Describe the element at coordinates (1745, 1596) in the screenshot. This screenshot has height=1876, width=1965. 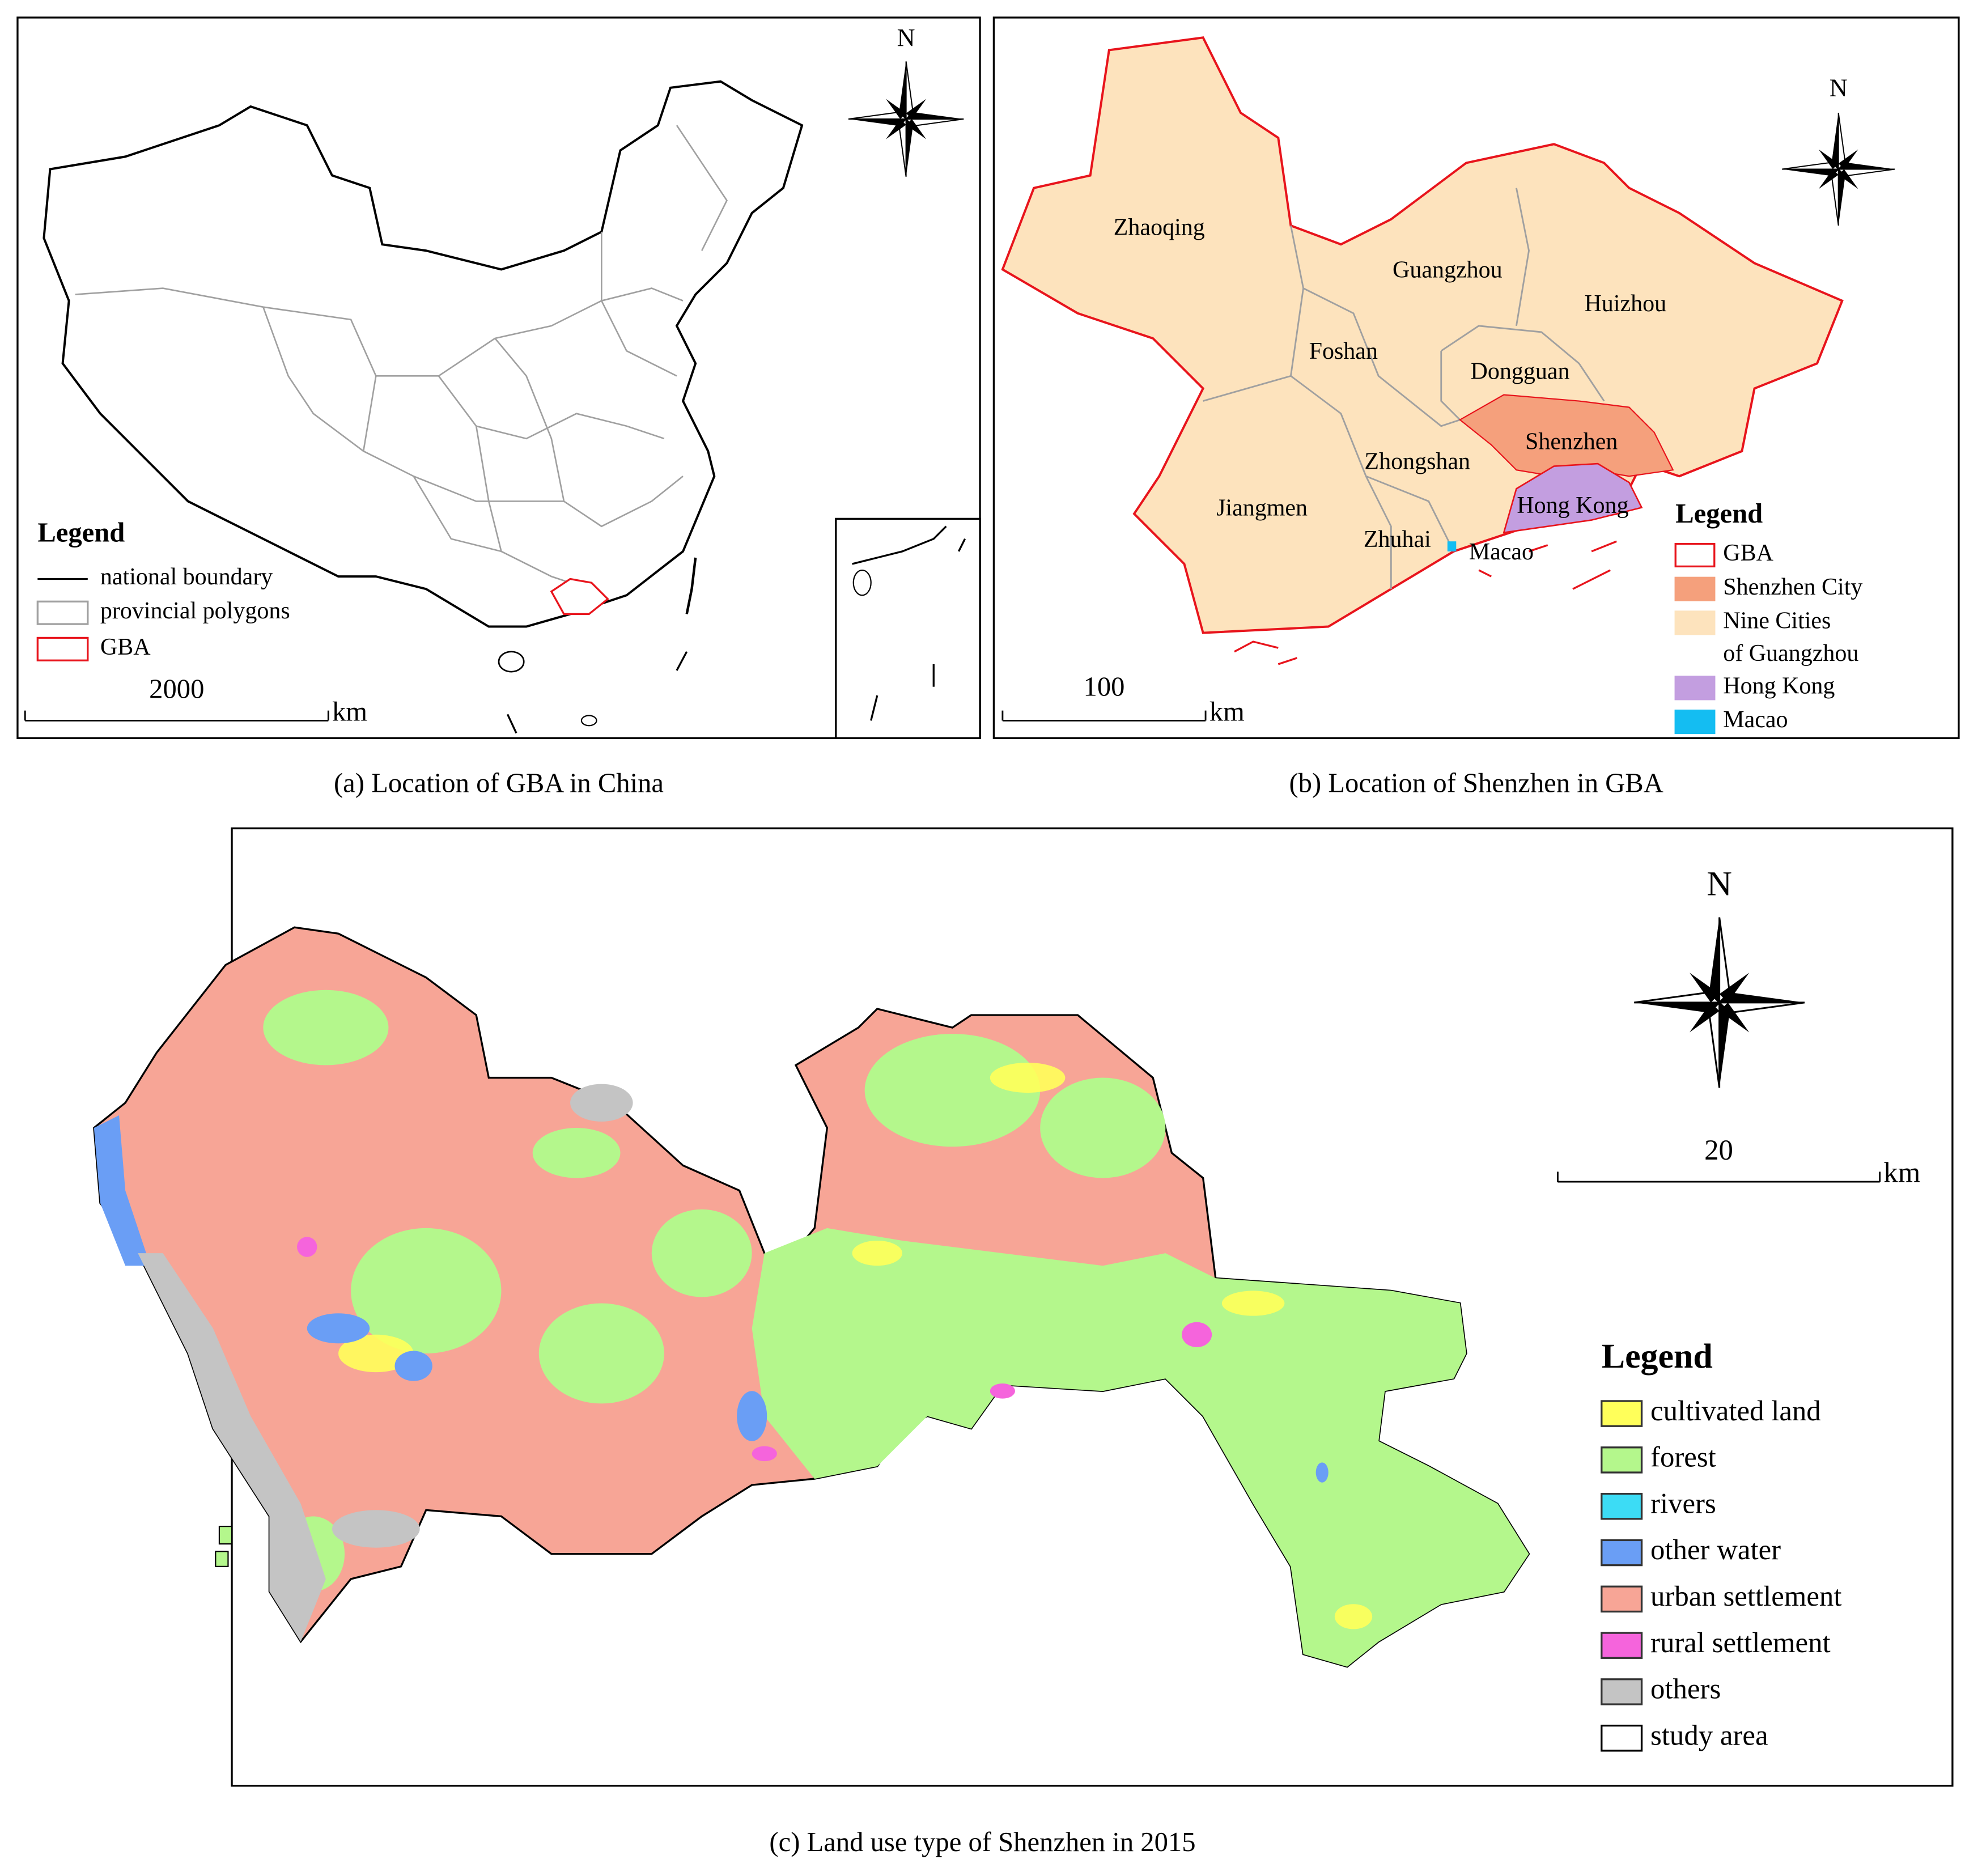
I see `legend-label: urban settlement` at that location.